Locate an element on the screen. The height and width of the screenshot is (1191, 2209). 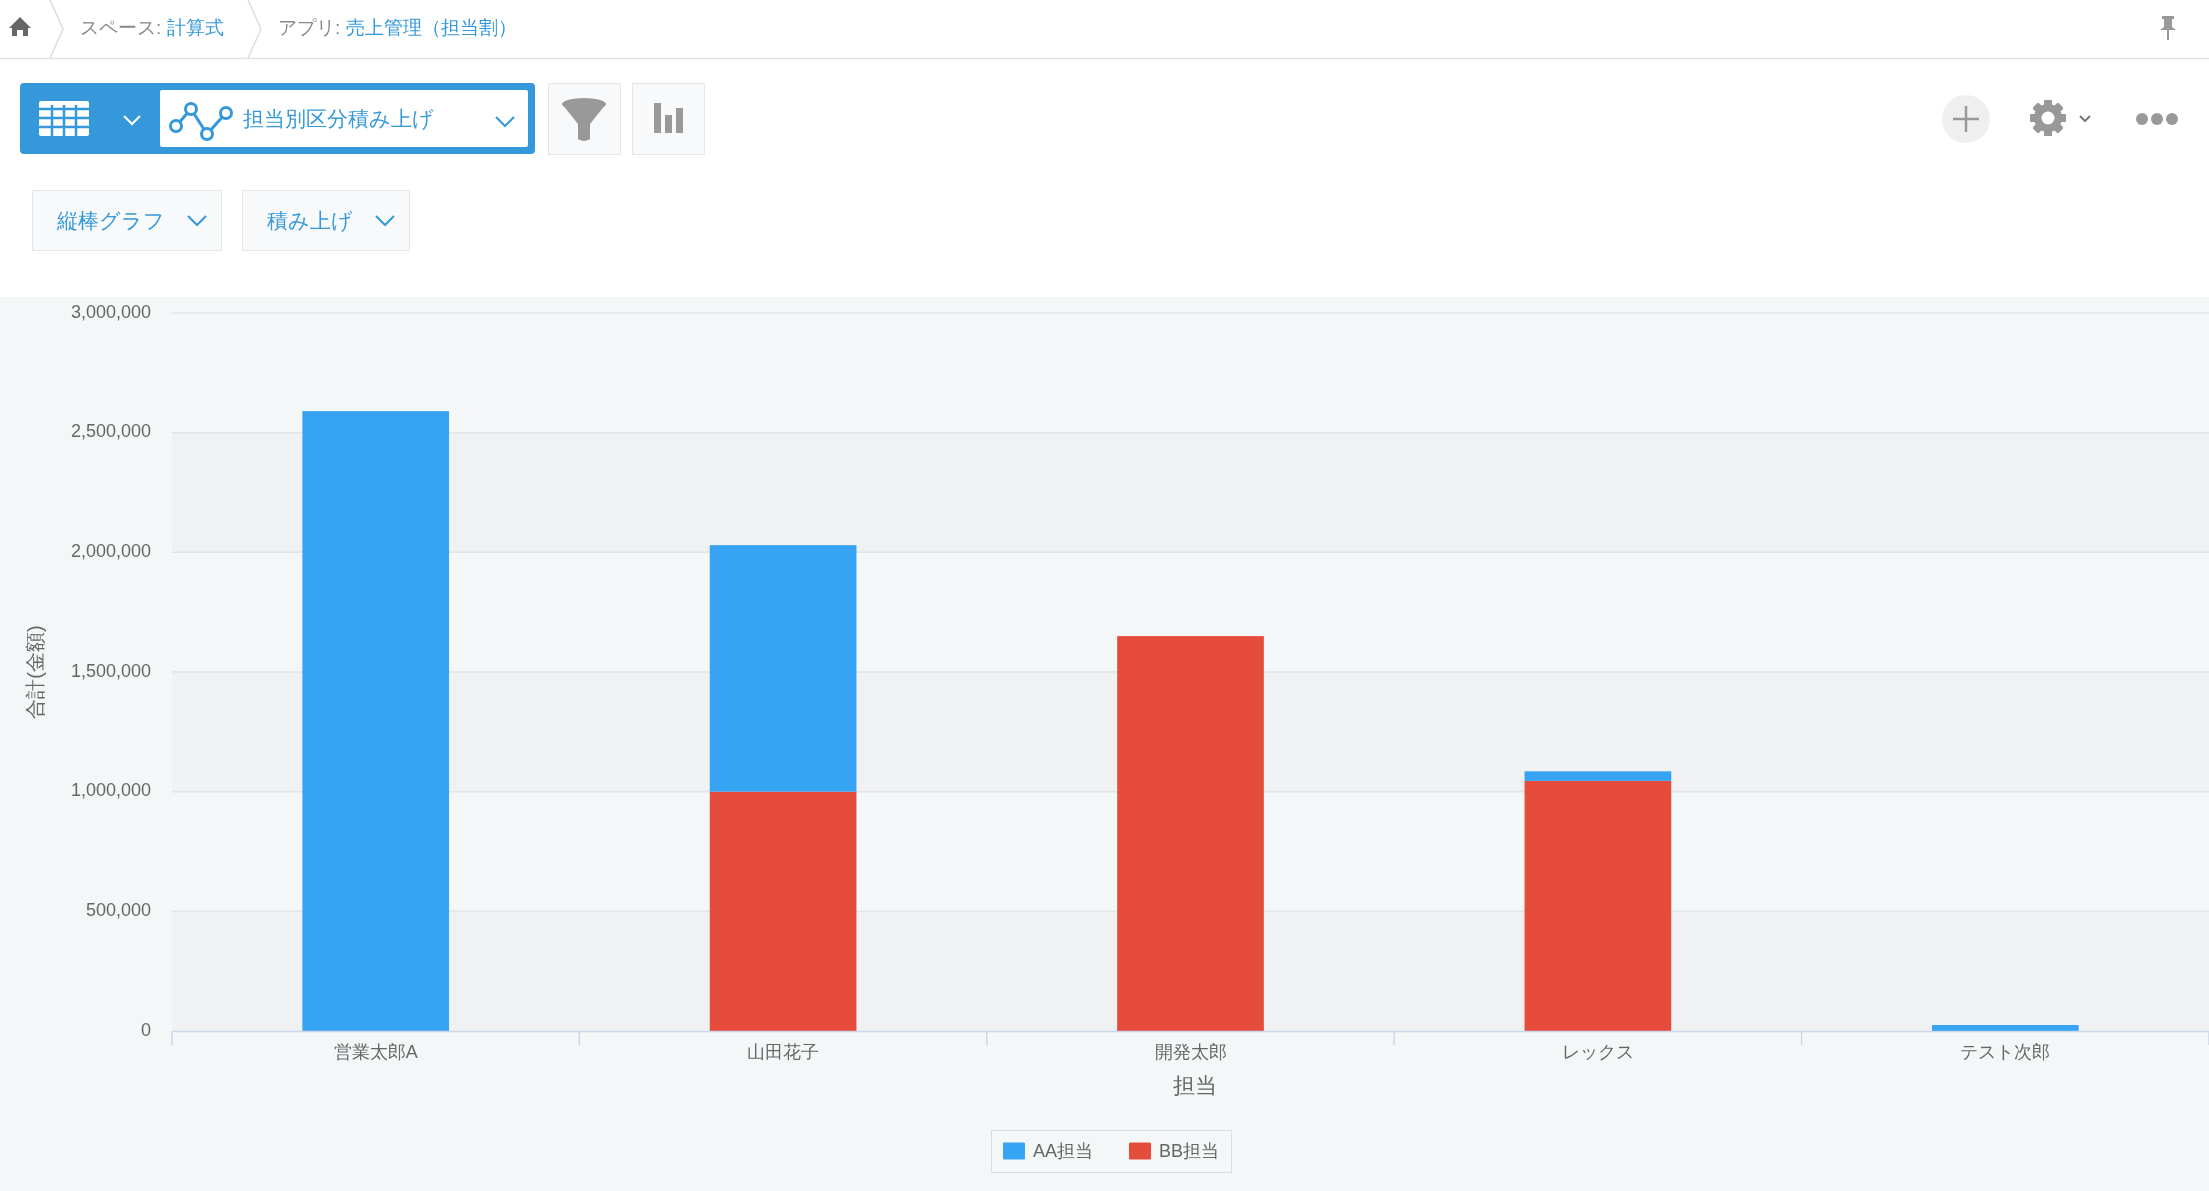
x-axis-title: 担当 is located at coordinates (1194, 1085).